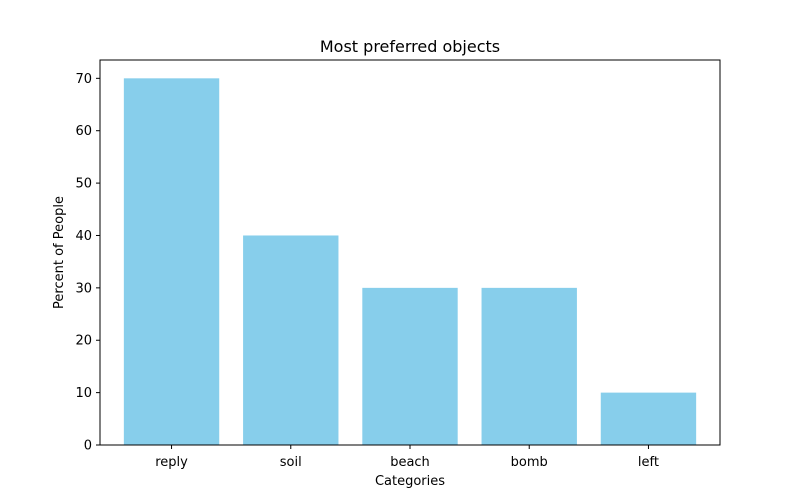 This screenshot has height=500, width=800. I want to click on bar-left, so click(648, 418).